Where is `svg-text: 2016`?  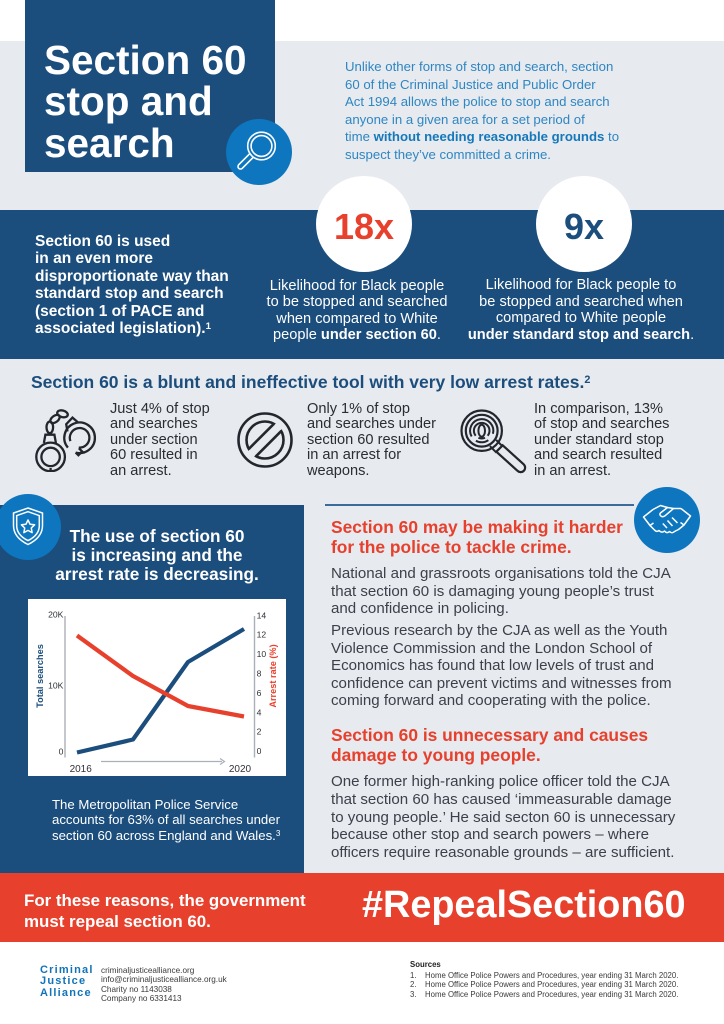
svg-text: 2016 is located at coordinates (81, 769).